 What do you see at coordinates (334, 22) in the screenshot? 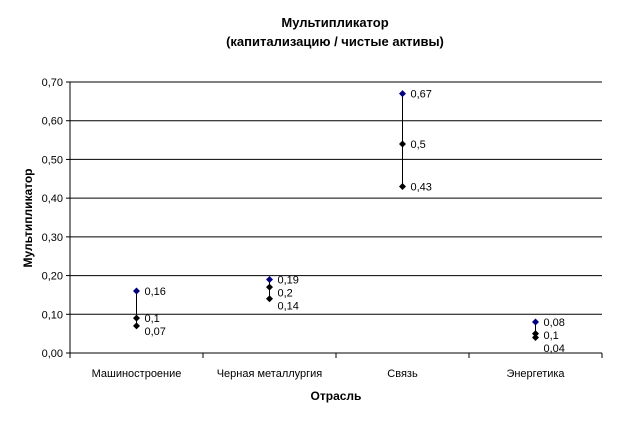
I see `chart-title: Мультипликатор` at bounding box center [334, 22].